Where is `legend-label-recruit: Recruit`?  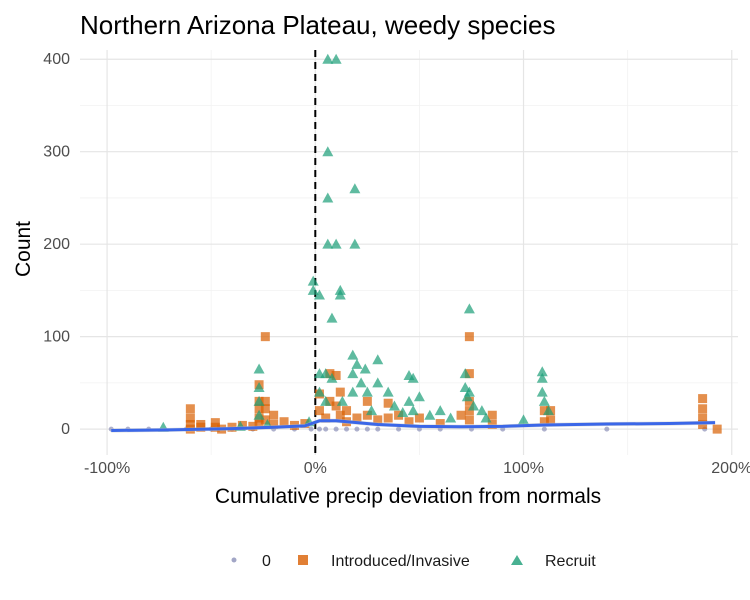 legend-label-recruit: Recruit is located at coordinates (570, 561).